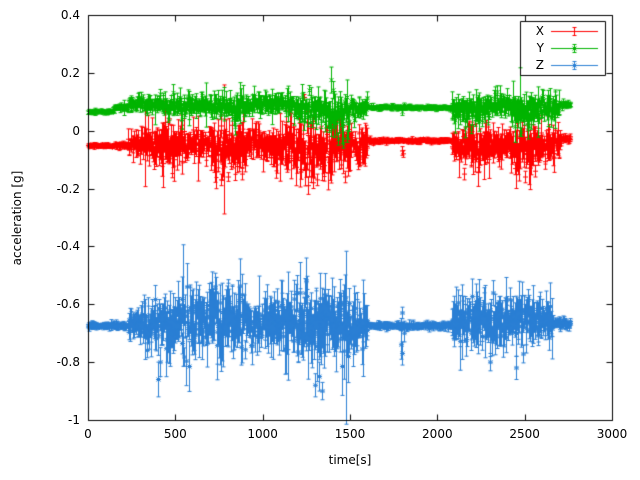  Describe the element at coordinates (350, 460) in the screenshot. I see `x-axis-label: time[s]` at that location.